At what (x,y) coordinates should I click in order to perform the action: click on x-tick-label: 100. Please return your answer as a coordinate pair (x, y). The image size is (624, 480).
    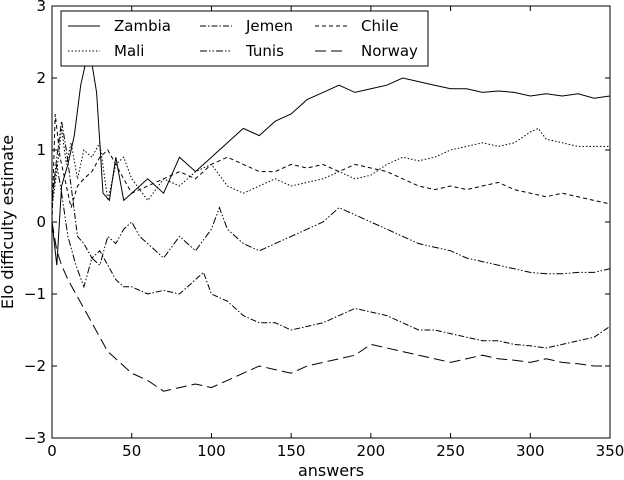
    Looking at the image, I should click on (211, 451).